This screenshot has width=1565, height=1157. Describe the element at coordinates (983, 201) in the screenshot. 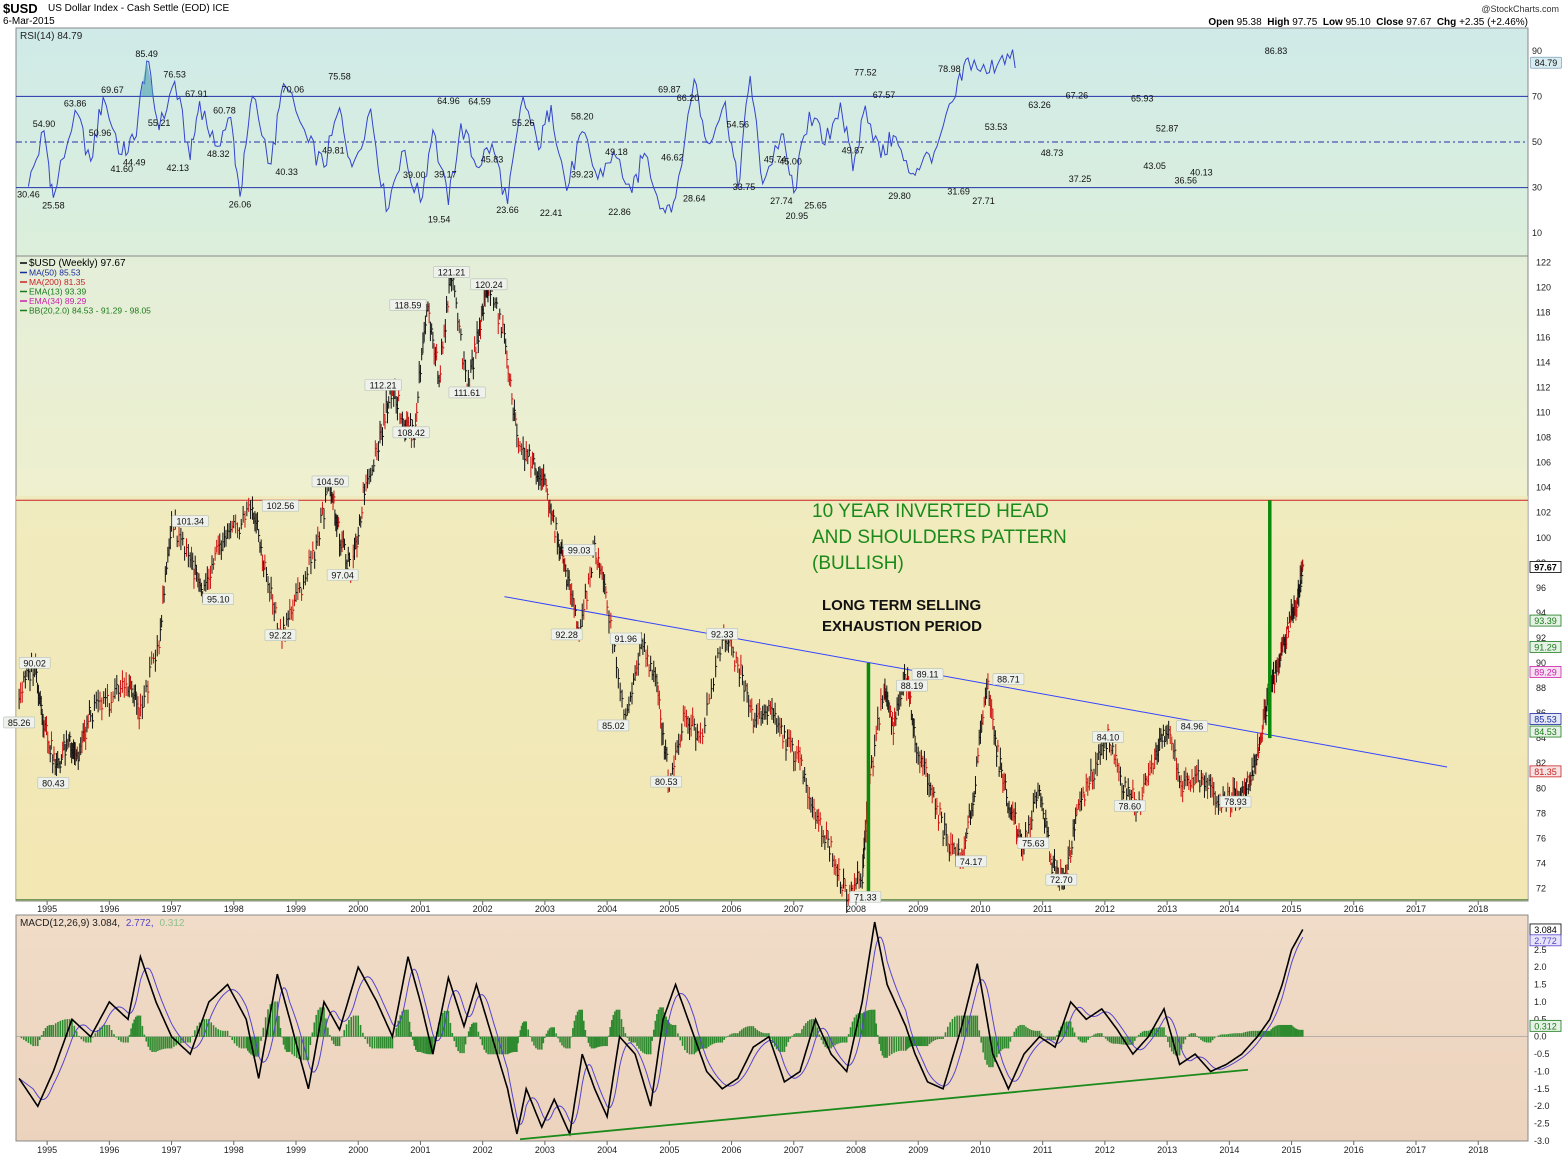

I see `rsi-annotation-51: 27.71` at that location.